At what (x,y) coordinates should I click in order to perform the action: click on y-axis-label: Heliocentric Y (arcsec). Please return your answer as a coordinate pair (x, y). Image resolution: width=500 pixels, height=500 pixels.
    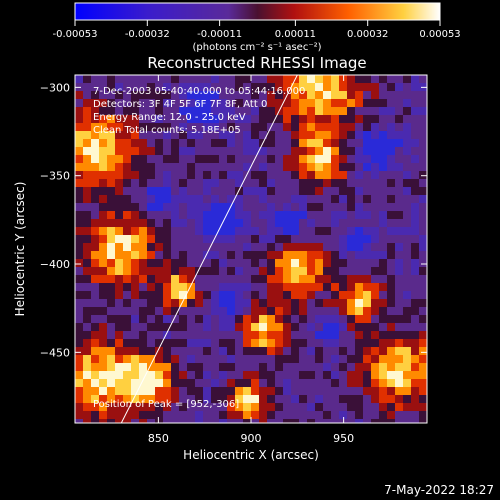
    Looking at the image, I should click on (20, 249).